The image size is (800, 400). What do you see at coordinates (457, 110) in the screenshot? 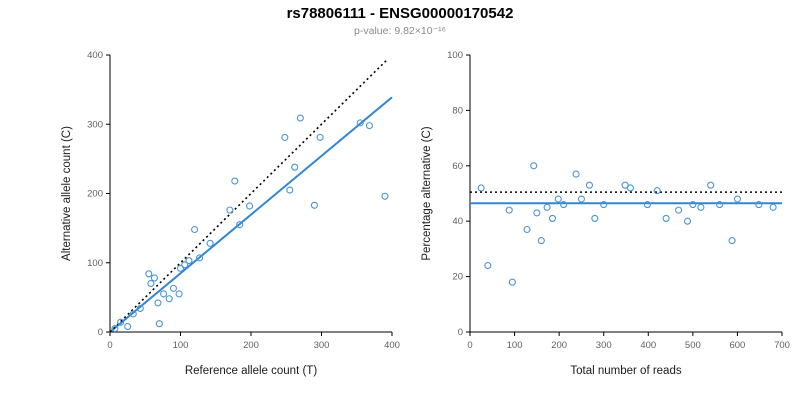
I see `svg-text: 80` at bounding box center [457, 110].